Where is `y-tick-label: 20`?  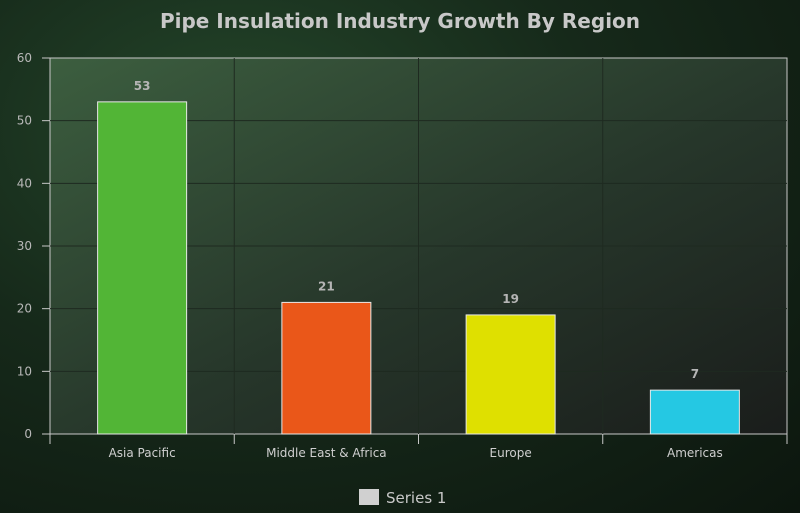 y-tick-label: 20 is located at coordinates (24, 309).